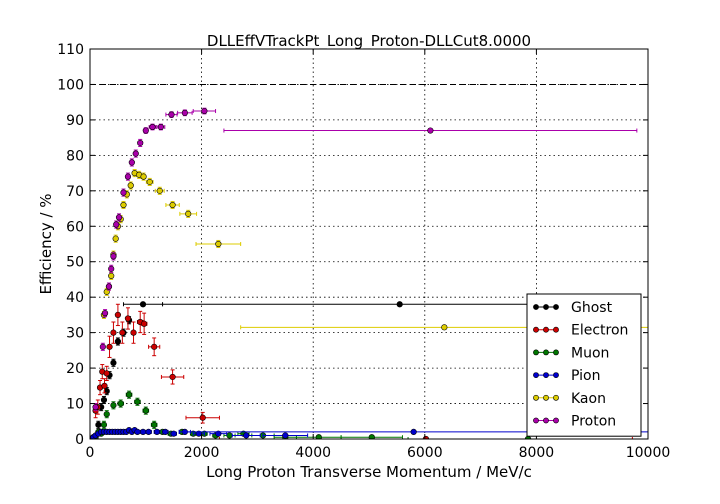 Image resolution: width=720 pixels, height=504 pixels. I want to click on legend-frame, so click(584, 365).